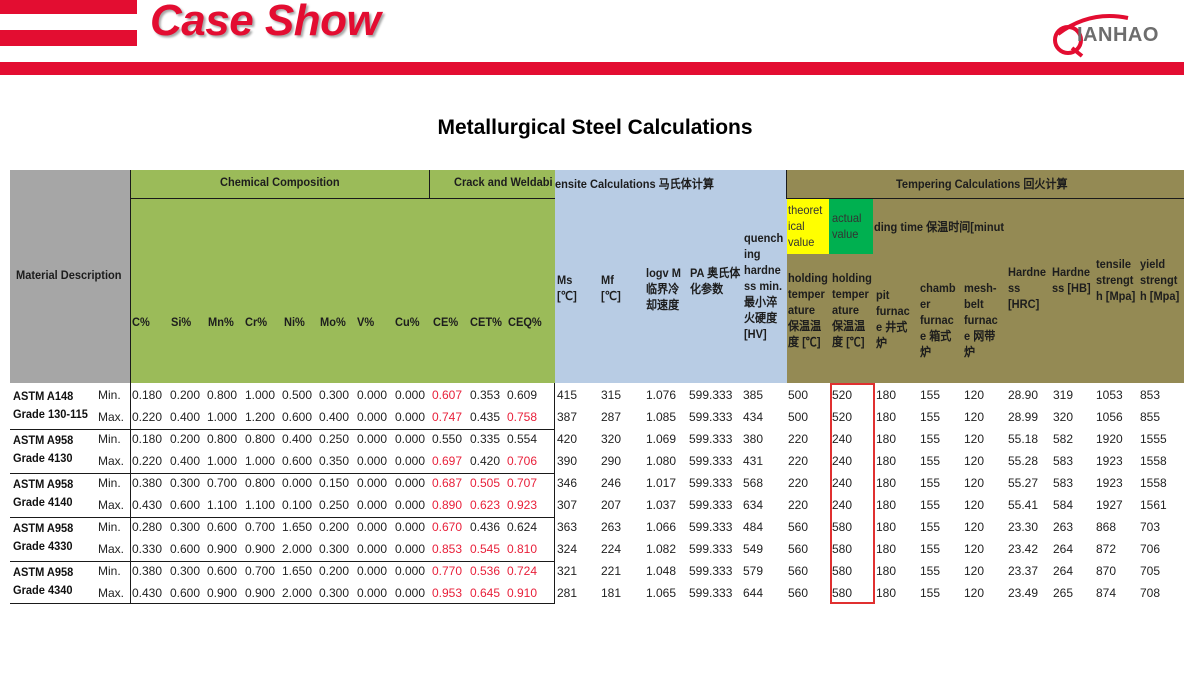 The width and height of the screenshot is (1200, 675). What do you see at coordinates (753, 439) in the screenshot?
I see `cell-qh: 380` at bounding box center [753, 439].